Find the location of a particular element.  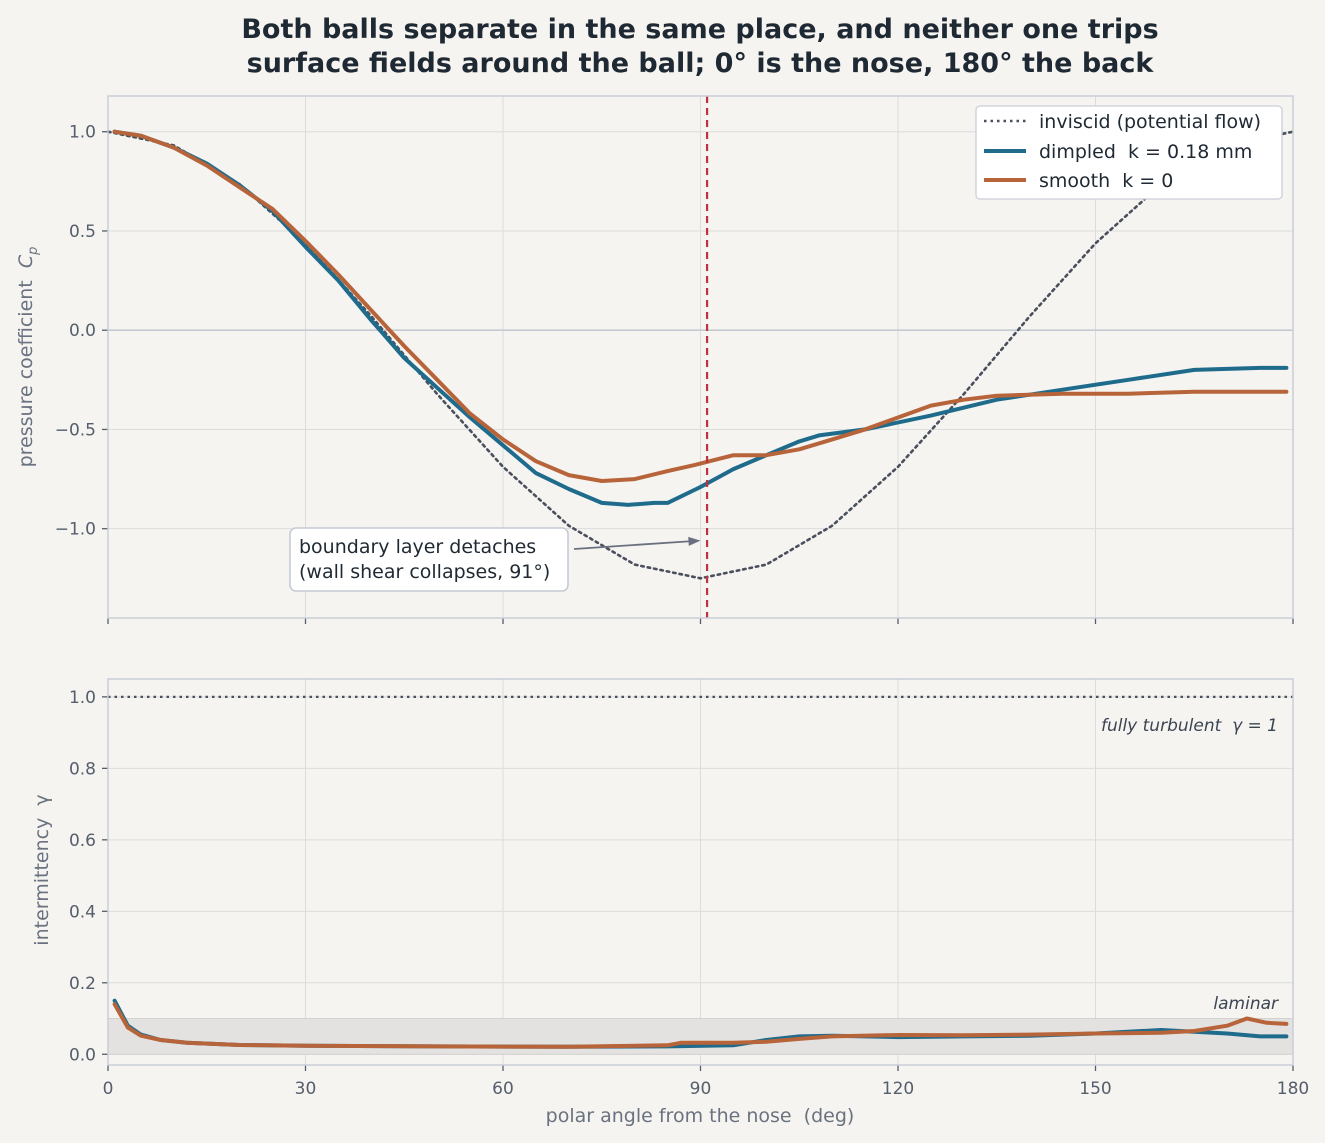

intermittency-x-ticks: 0 30 60 90 120 150 180 is located at coordinates (706, 1082).